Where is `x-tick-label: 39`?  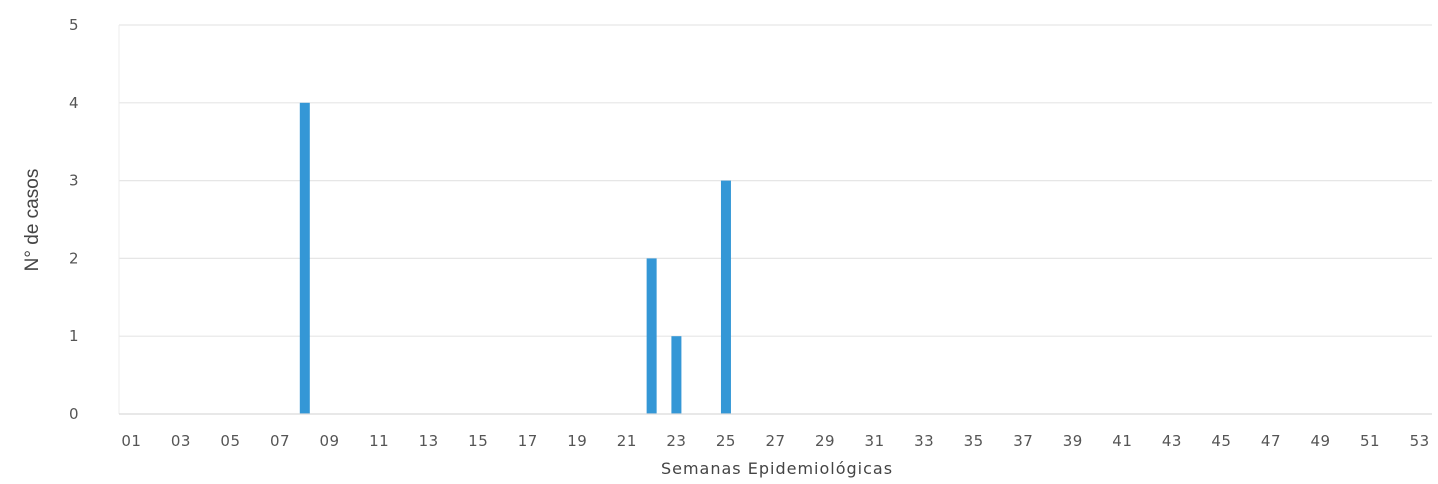 x-tick-label: 39 is located at coordinates (1073, 441).